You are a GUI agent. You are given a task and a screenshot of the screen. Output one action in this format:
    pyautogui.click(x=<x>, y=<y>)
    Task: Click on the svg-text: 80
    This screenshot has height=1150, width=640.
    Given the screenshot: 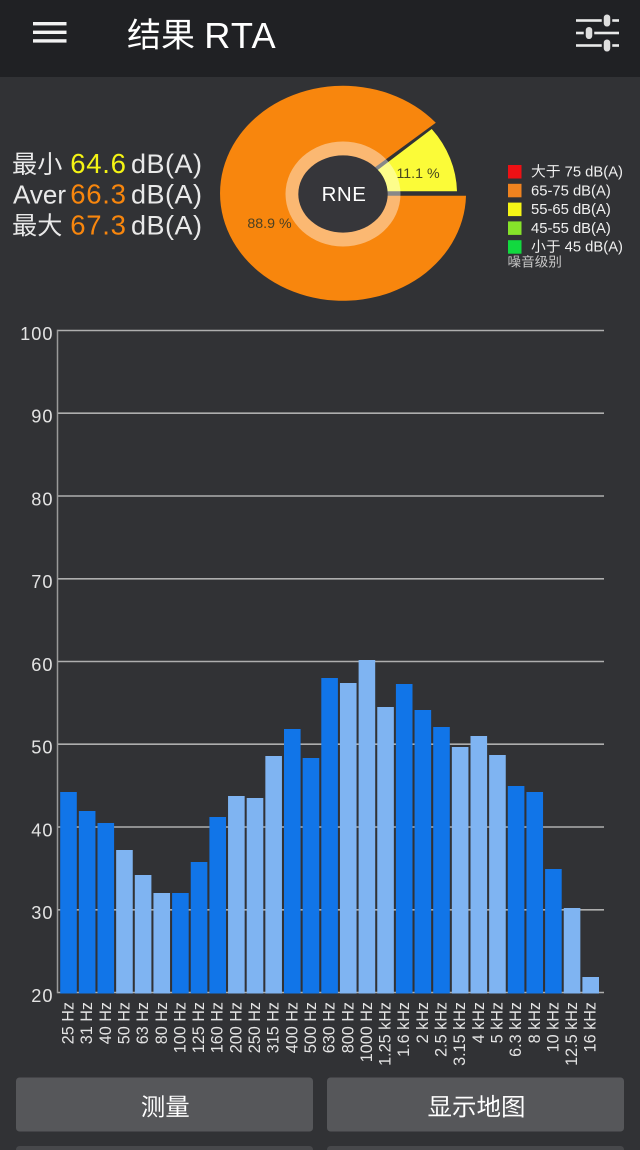 What is the action you would take?
    pyautogui.click(x=42, y=499)
    